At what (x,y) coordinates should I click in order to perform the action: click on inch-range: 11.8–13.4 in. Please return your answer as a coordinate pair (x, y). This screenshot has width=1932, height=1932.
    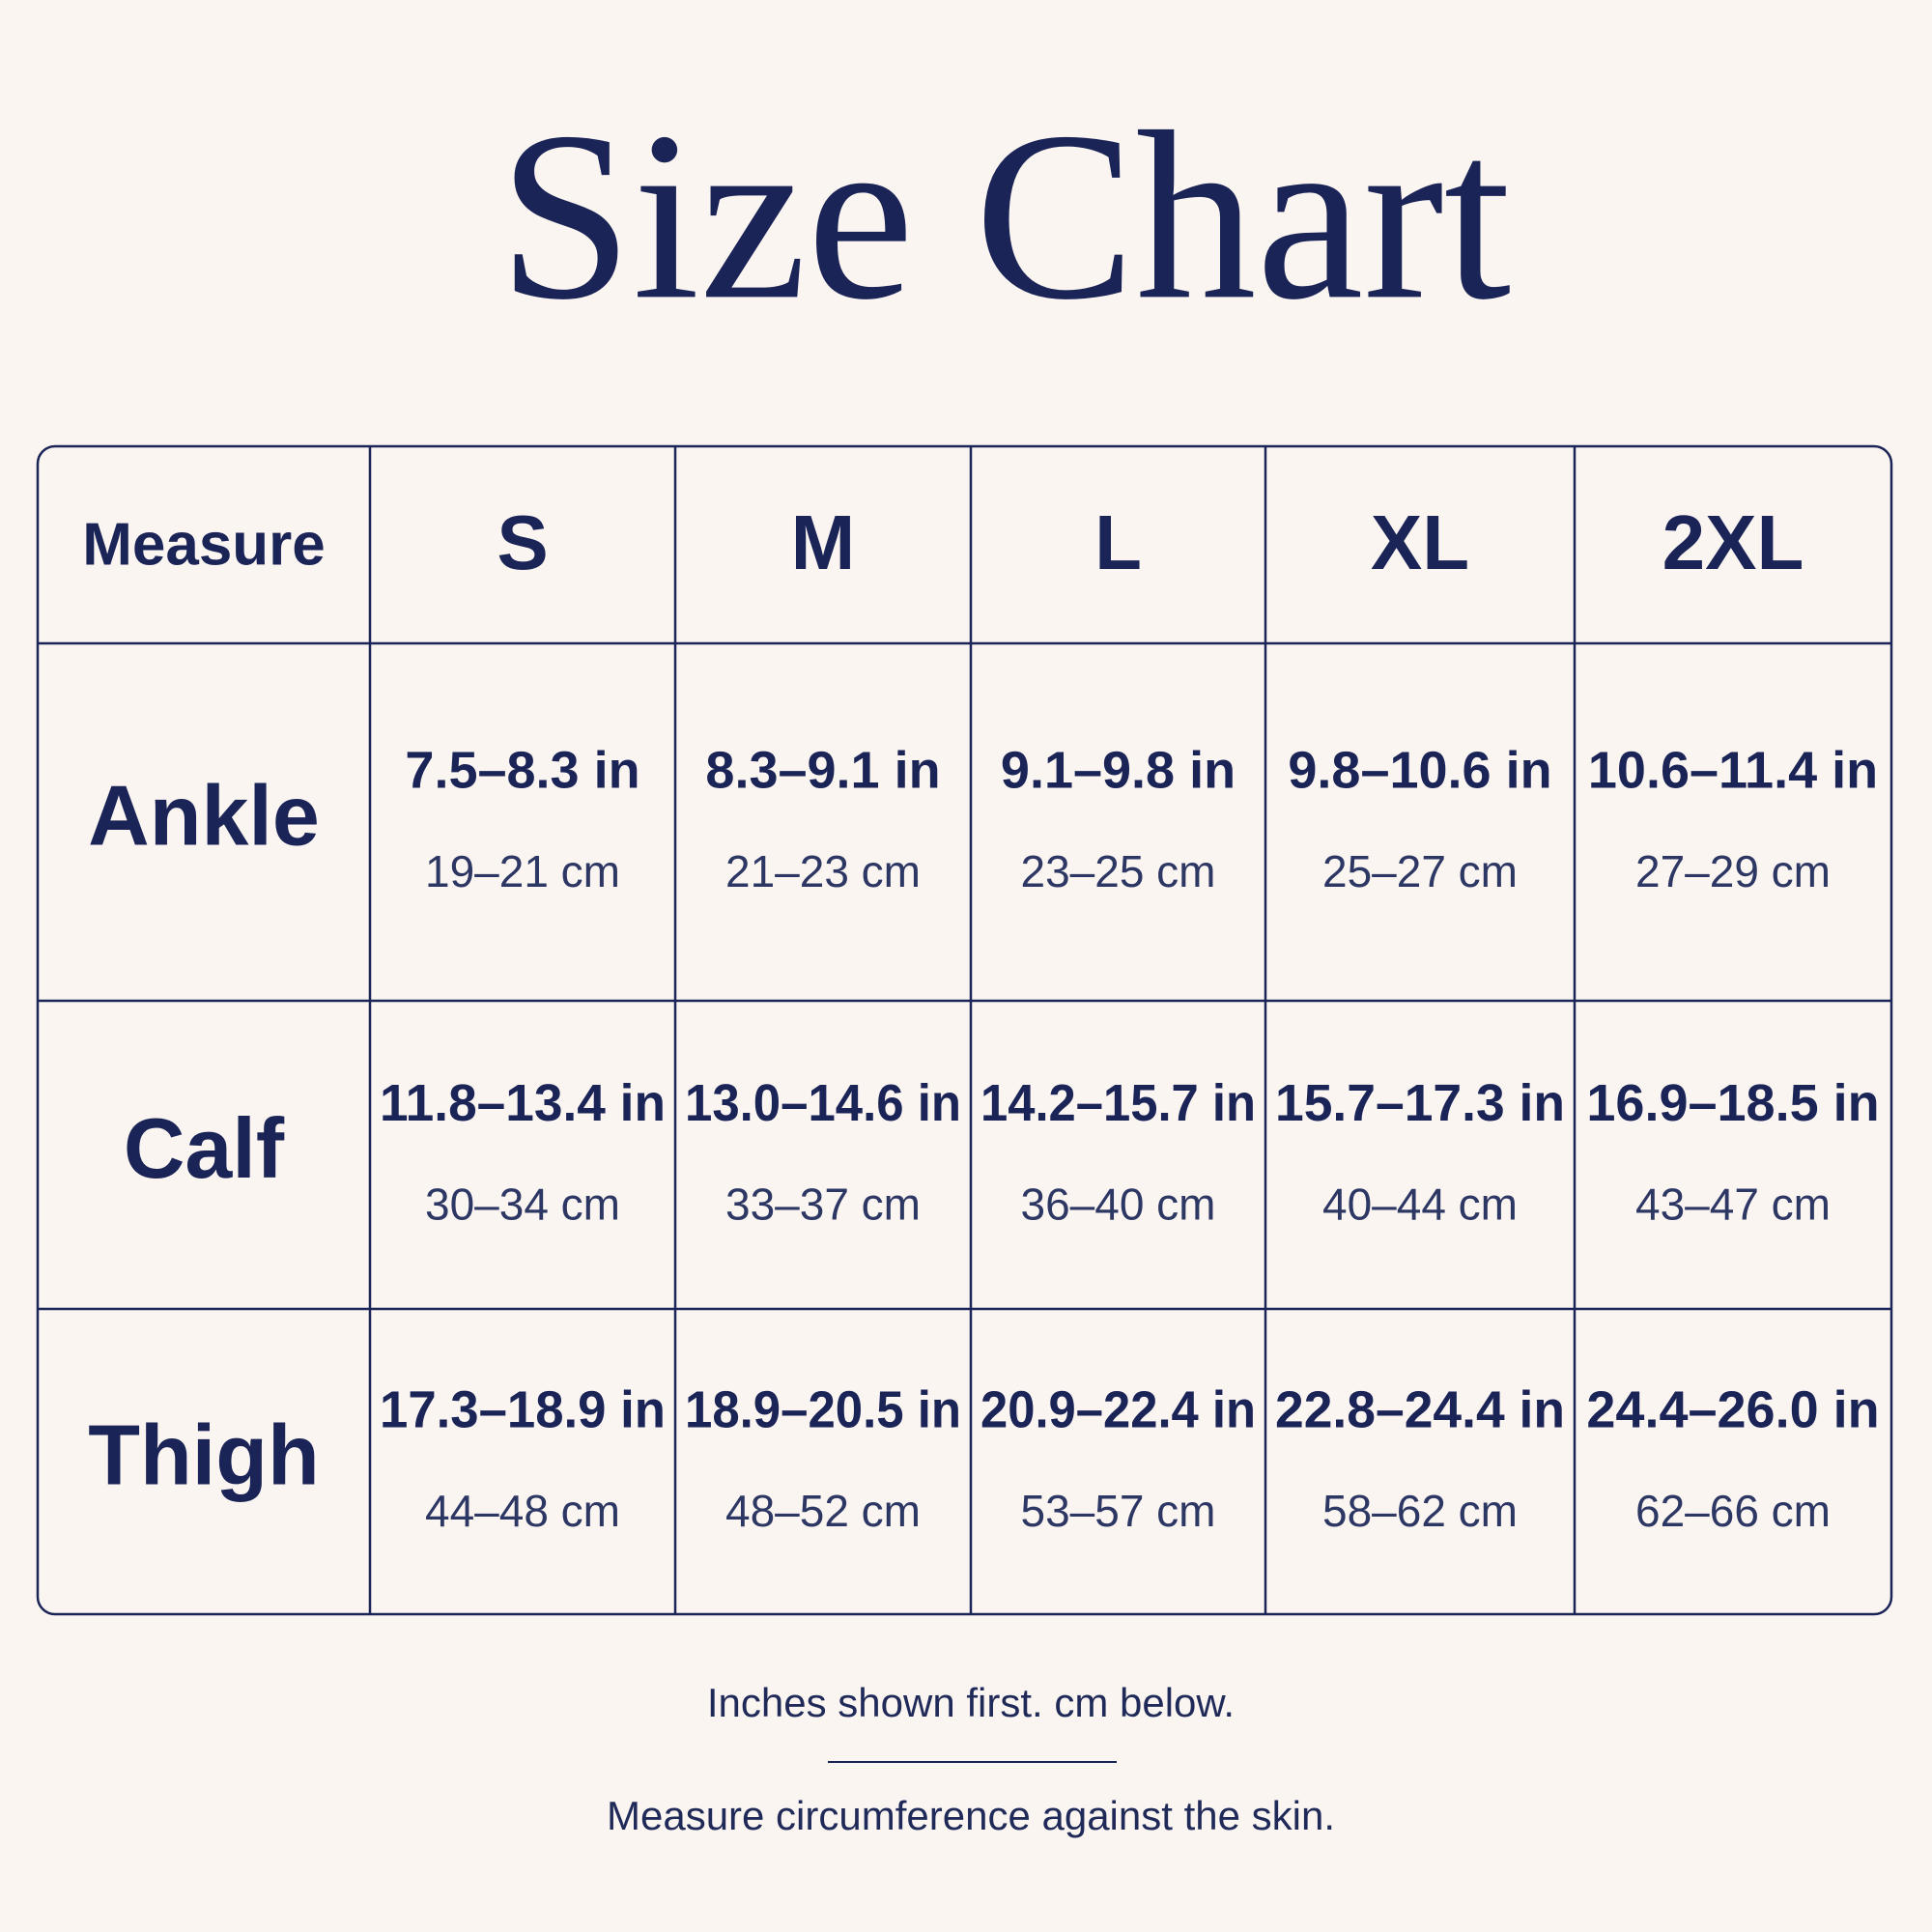
    Looking at the image, I should click on (523, 1103).